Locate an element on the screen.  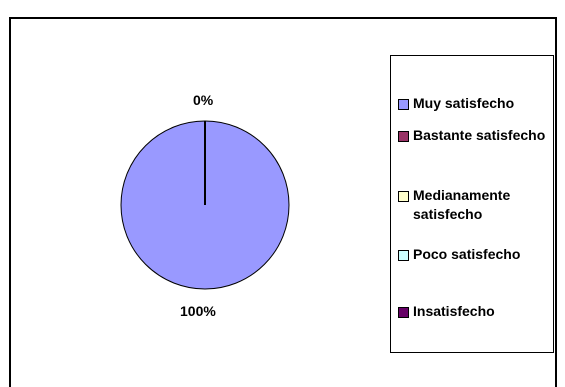
legend-item-medianamente-satisfecho: Medianamente satisfecho is located at coordinates (475, 205).